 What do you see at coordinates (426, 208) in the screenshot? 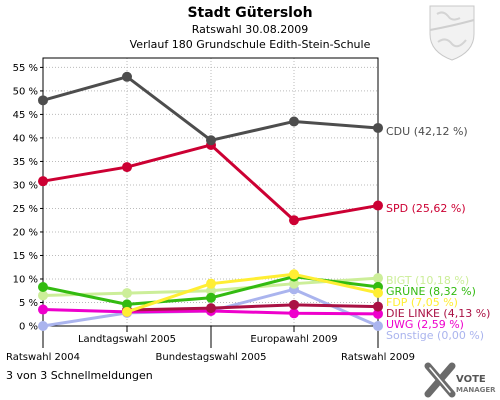
I see `series-label-spd: SPD (25,62 %)` at bounding box center [426, 208].